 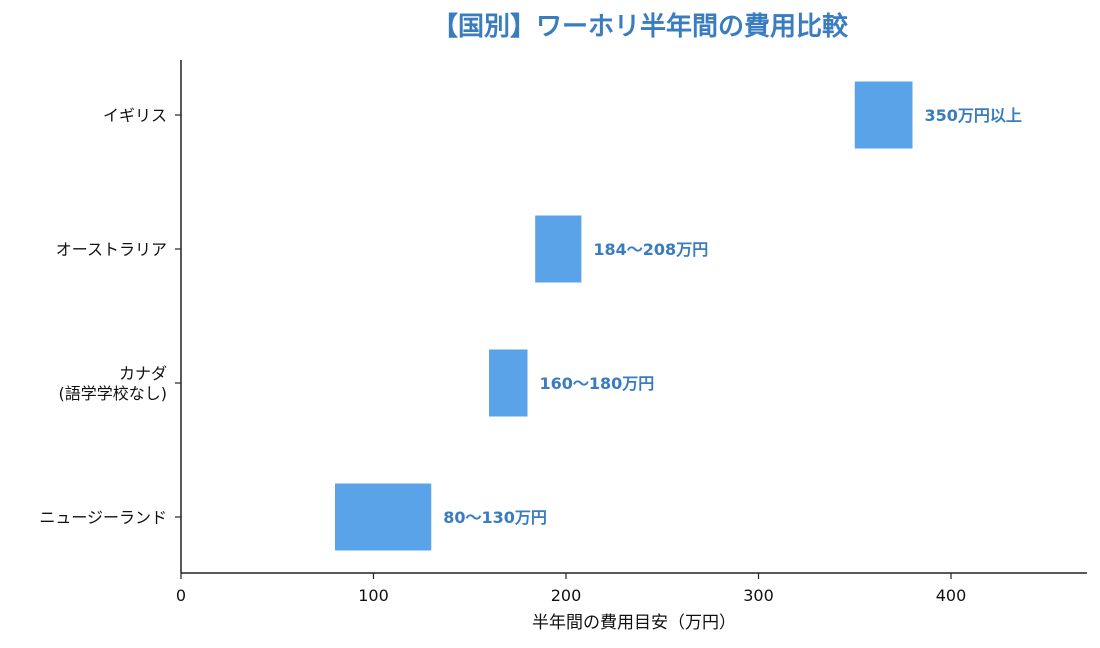 What do you see at coordinates (111, 249) in the screenshot?
I see `category-label: オーストラリア` at bounding box center [111, 249].